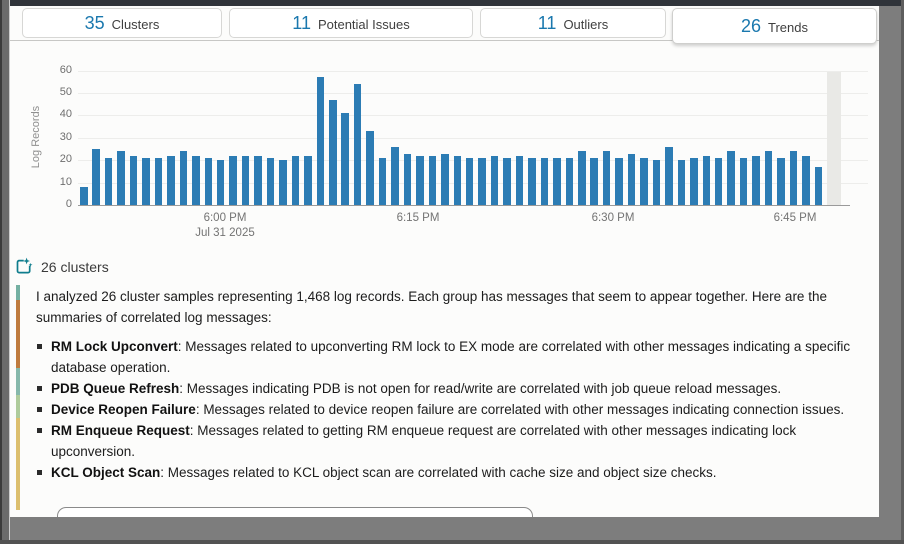 The width and height of the screenshot is (904, 544). What do you see at coordinates (751, 25) in the screenshot?
I see `tab-trends-count: 26` at bounding box center [751, 25].